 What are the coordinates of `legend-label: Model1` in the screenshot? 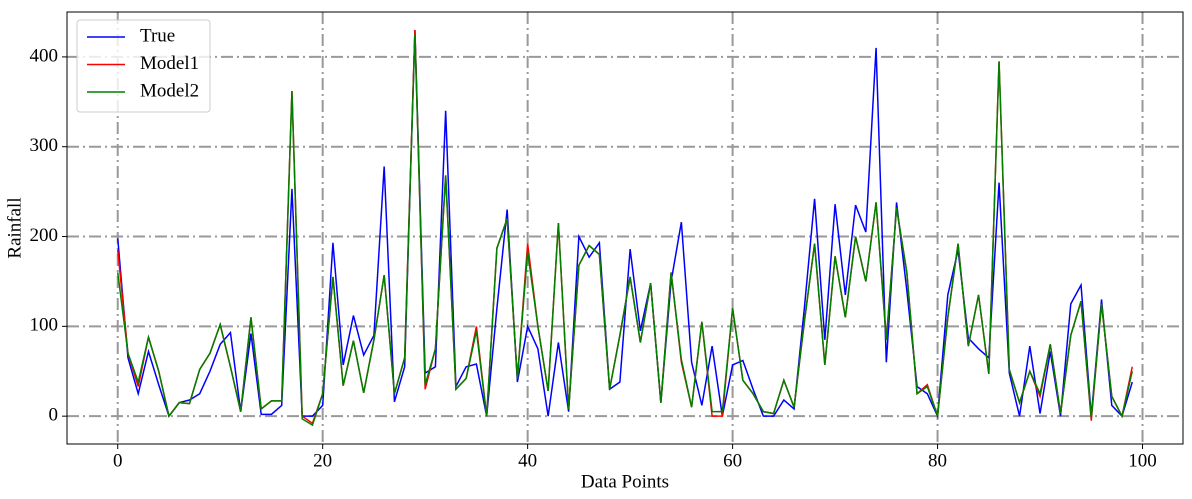 It's located at (169, 63).